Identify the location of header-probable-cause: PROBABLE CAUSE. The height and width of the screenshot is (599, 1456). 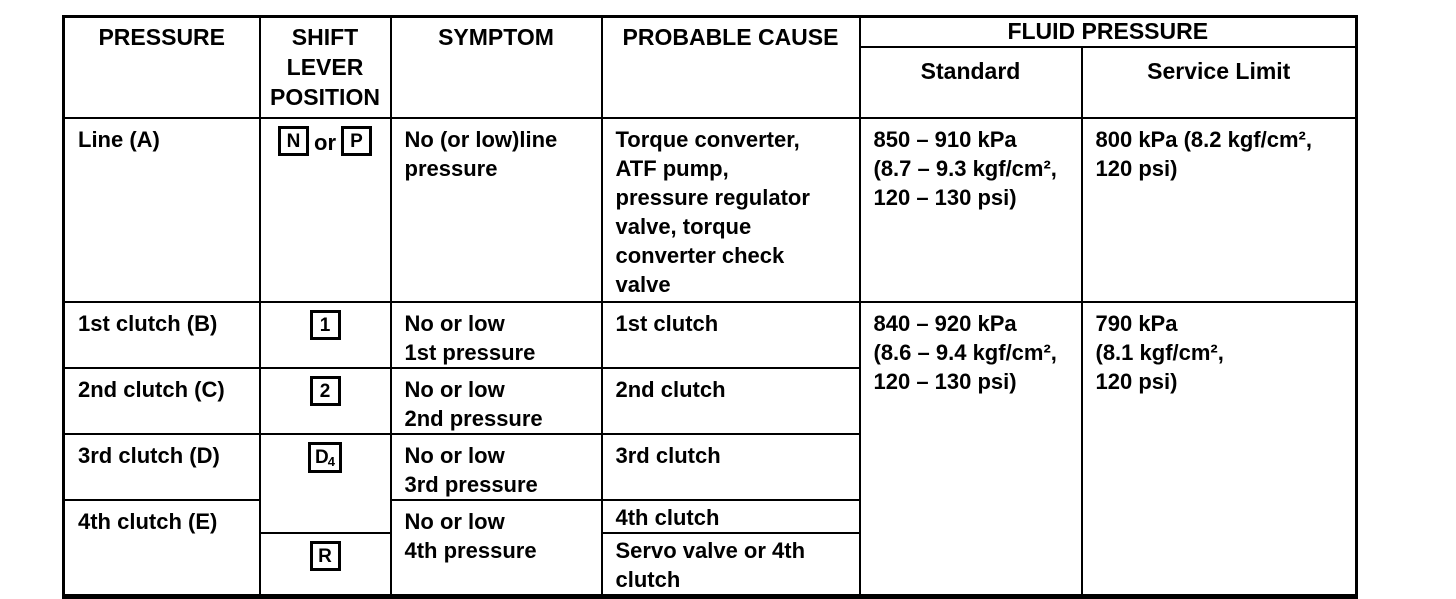
(730, 67).